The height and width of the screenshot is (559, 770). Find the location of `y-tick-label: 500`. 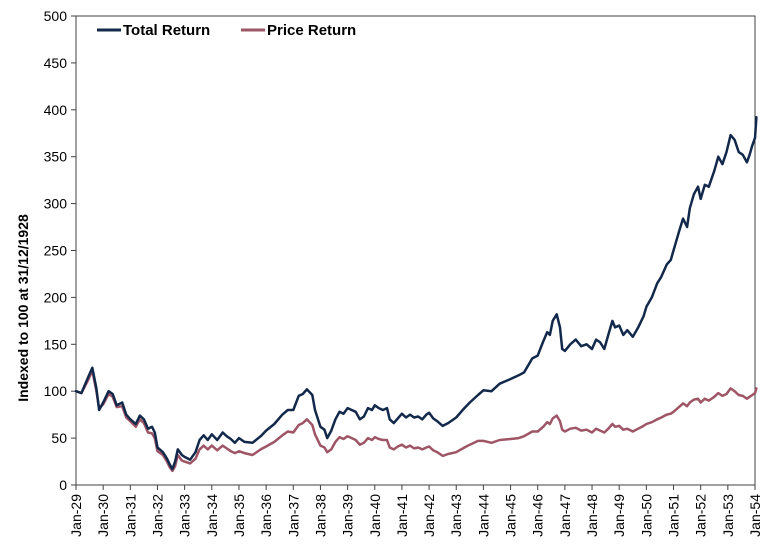

y-tick-label: 500 is located at coordinates (56, 16).